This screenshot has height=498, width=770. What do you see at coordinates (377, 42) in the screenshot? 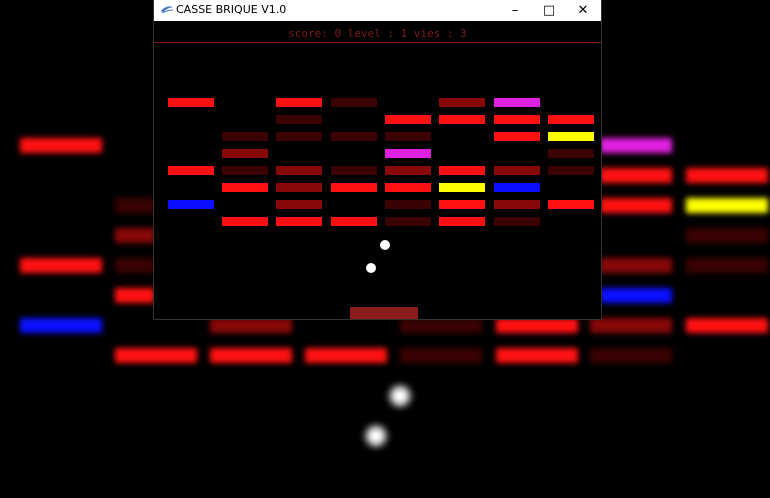
I see `hud-divider` at bounding box center [377, 42].